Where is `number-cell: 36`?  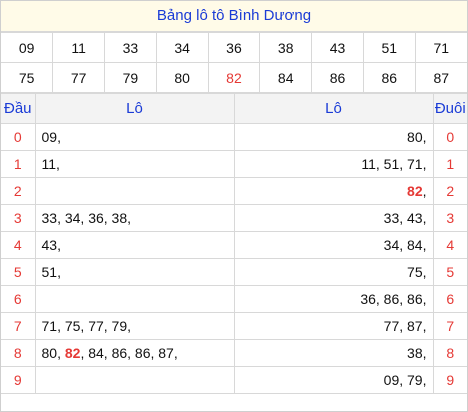
number-cell: 36 is located at coordinates (234, 47).